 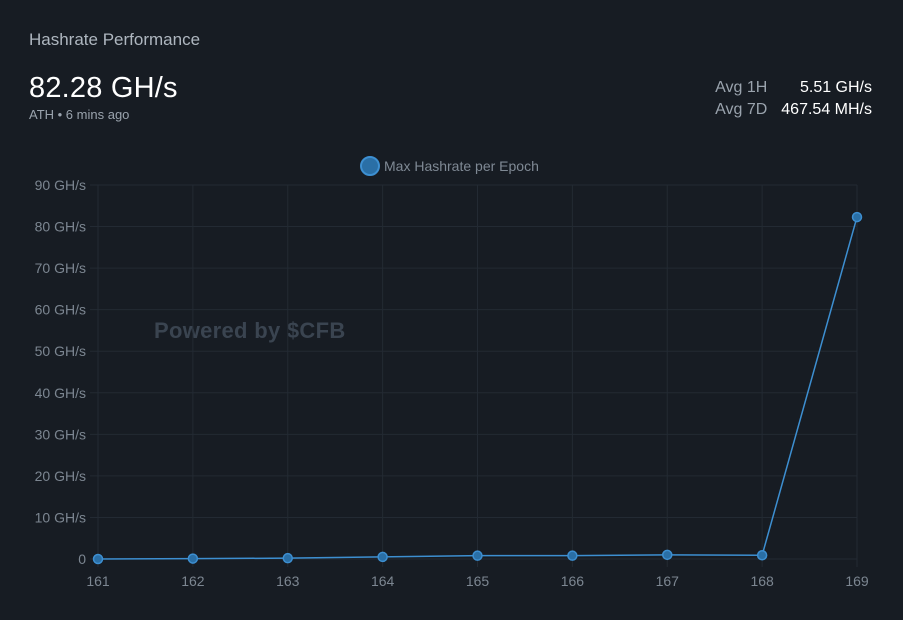 What do you see at coordinates (60, 393) in the screenshot?
I see `y-tick-label: 40 GH/s` at bounding box center [60, 393].